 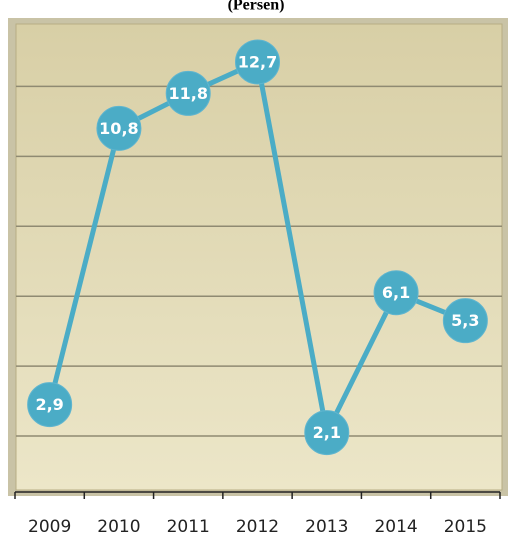 What do you see at coordinates (49, 527) in the screenshot?
I see `x-tick-label: 2009` at bounding box center [49, 527].